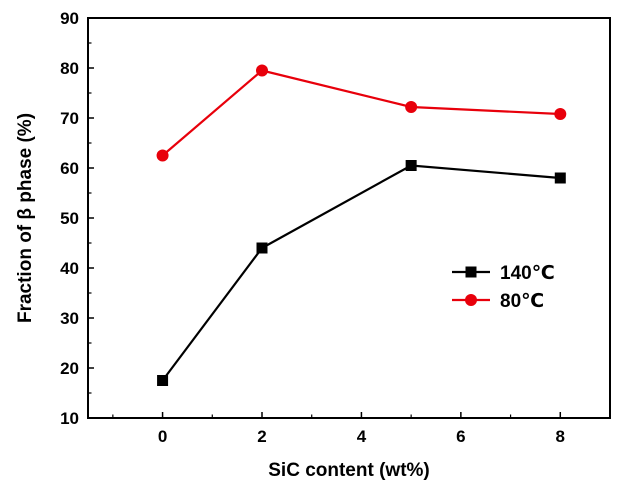  What do you see at coordinates (261, 436) in the screenshot?
I see `x-tick-label: 2` at bounding box center [261, 436].